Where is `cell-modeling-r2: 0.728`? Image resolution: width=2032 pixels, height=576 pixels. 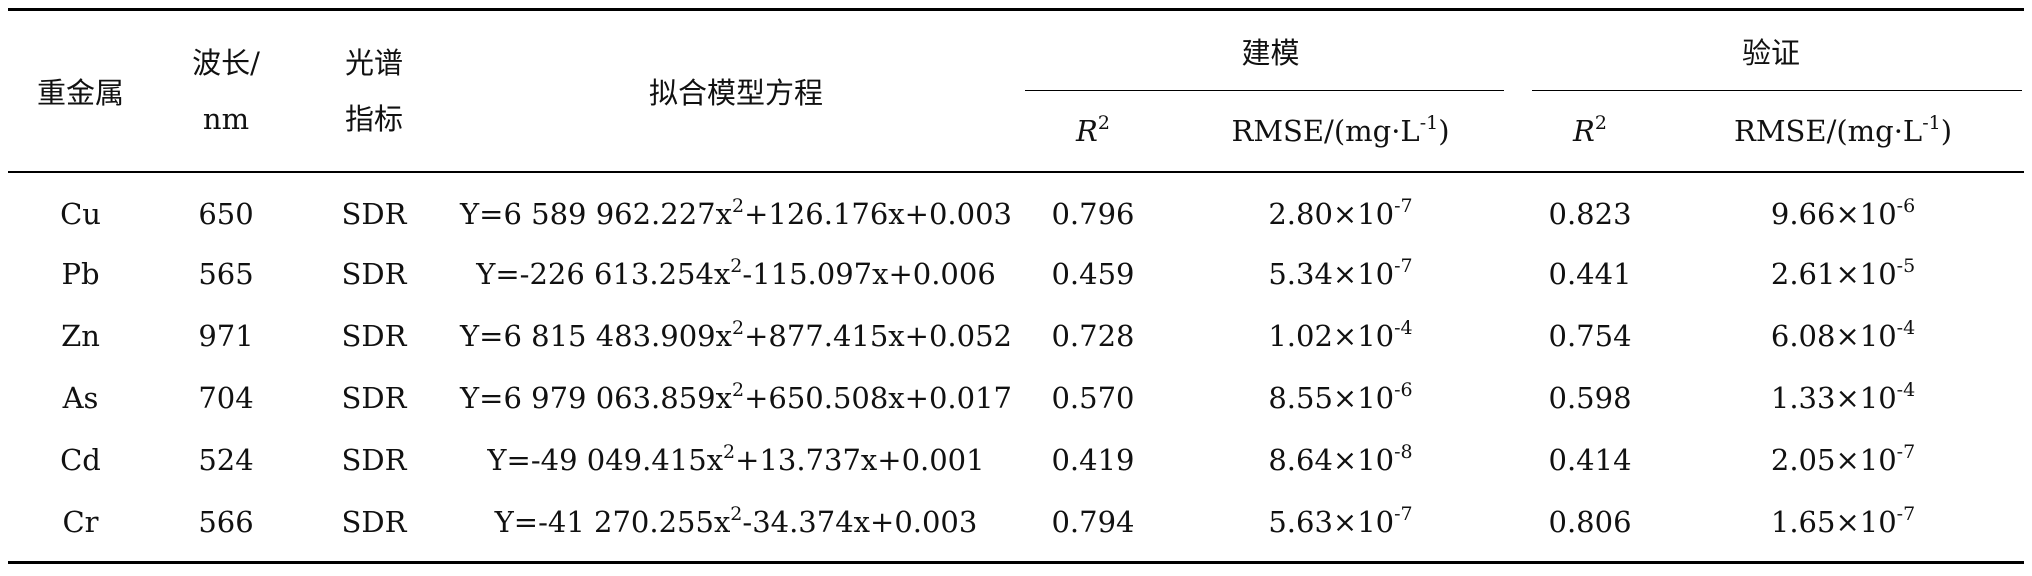 cell-modeling-r2: 0.728 is located at coordinates (1093, 336).